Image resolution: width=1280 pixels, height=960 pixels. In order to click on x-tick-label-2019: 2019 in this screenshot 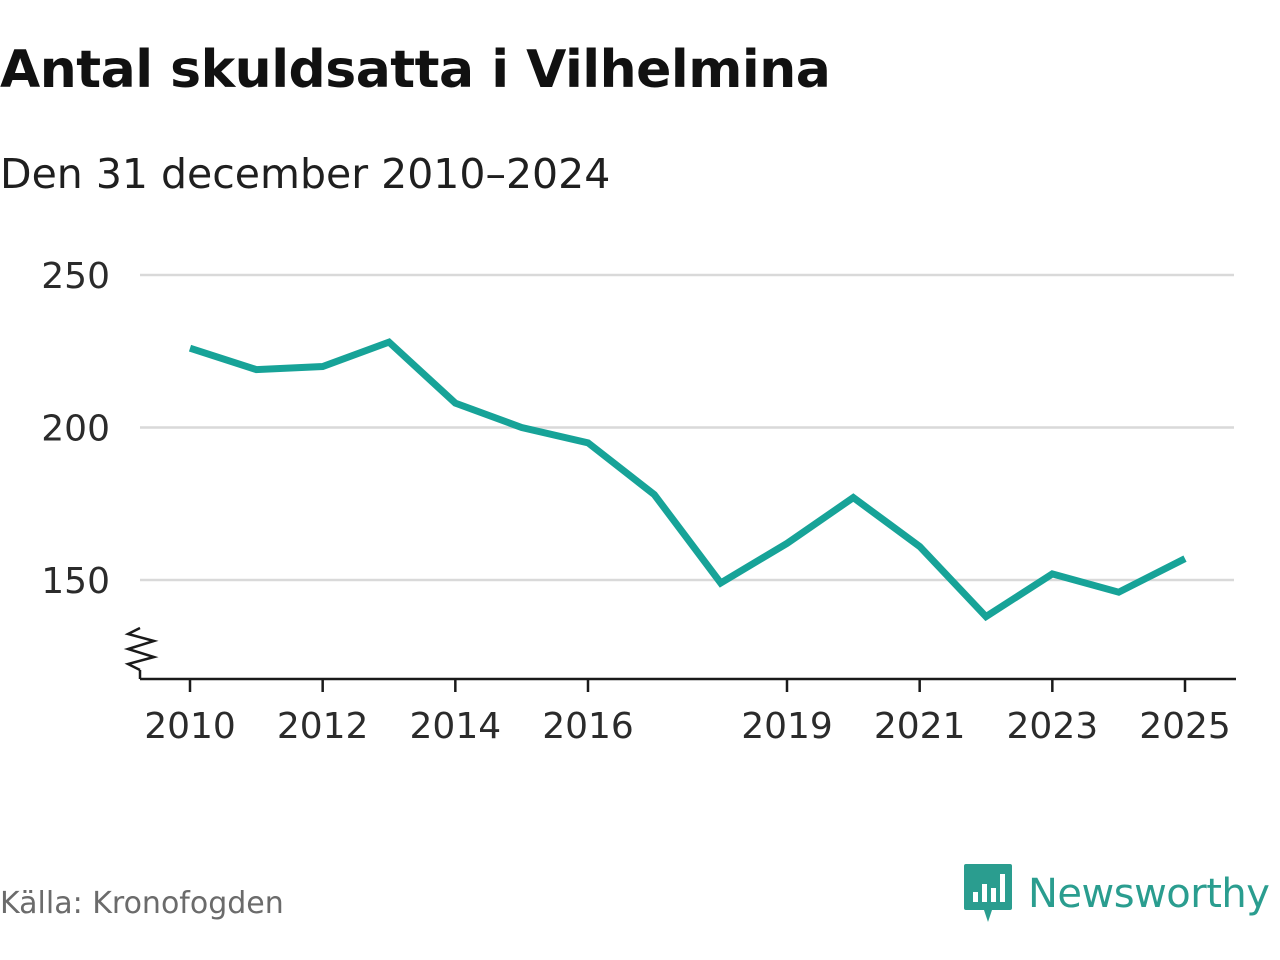, I will do `click(787, 726)`.